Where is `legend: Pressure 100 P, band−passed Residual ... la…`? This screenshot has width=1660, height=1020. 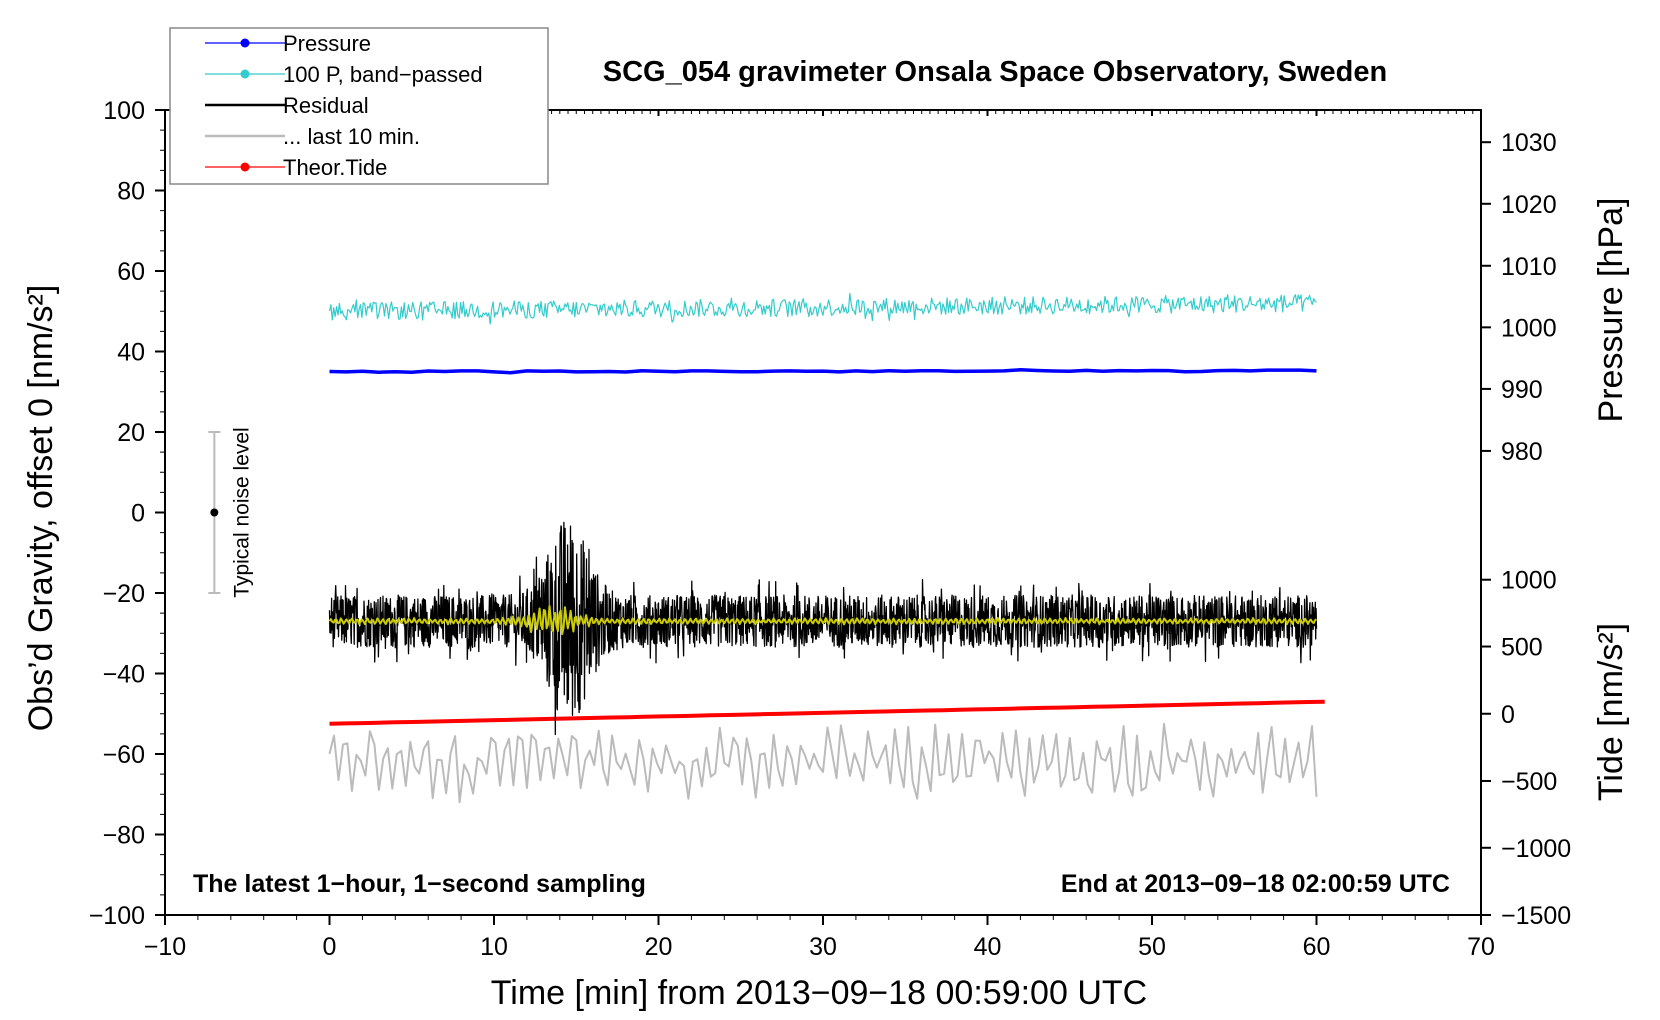
legend: Pressure 100 P, band−passed Residual ... la… is located at coordinates (359, 106).